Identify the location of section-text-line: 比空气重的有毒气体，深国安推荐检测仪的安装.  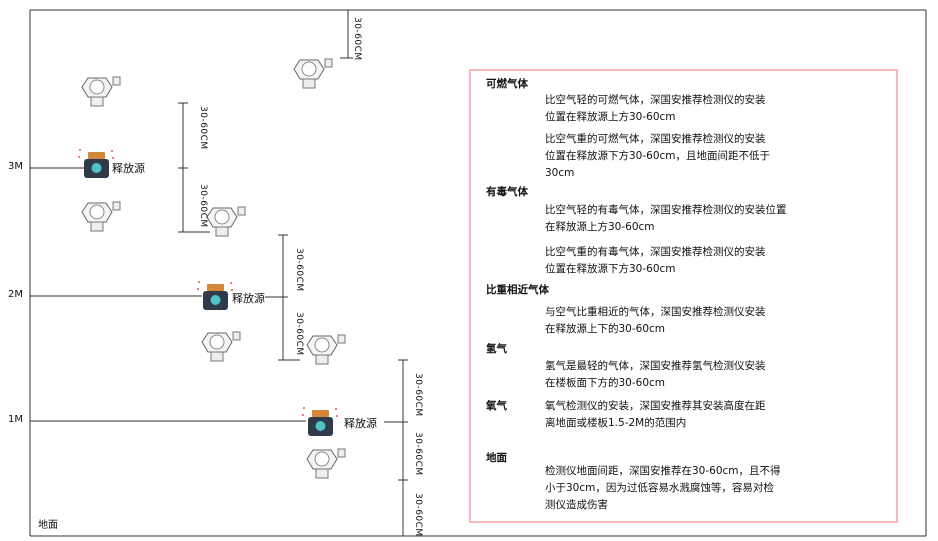
(655, 252).